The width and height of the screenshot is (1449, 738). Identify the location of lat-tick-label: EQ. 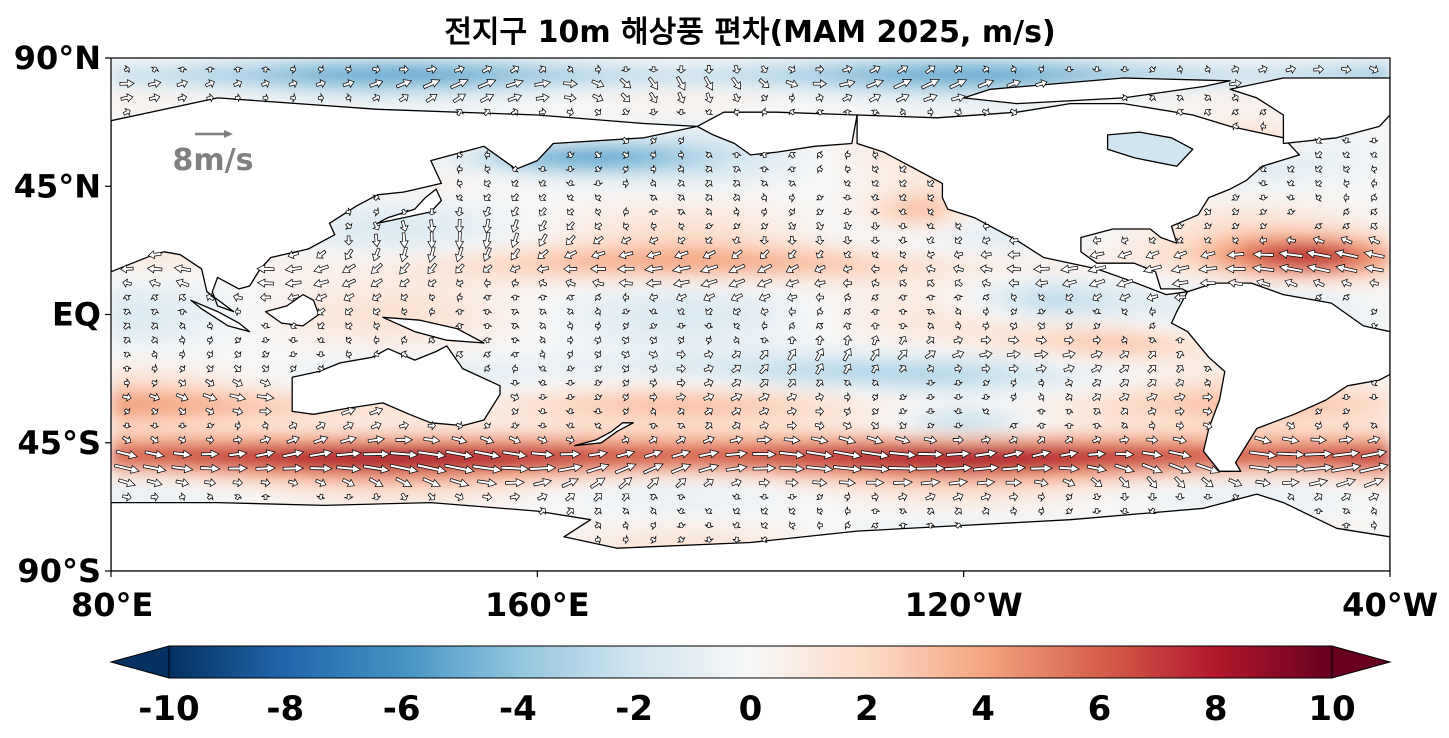
(76, 315).